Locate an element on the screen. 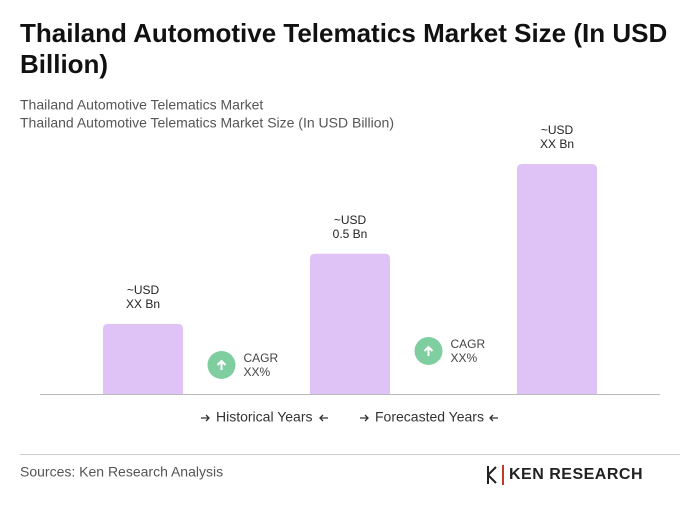 This screenshot has height=520, width=700. logo-icon is located at coordinates (495, 475).